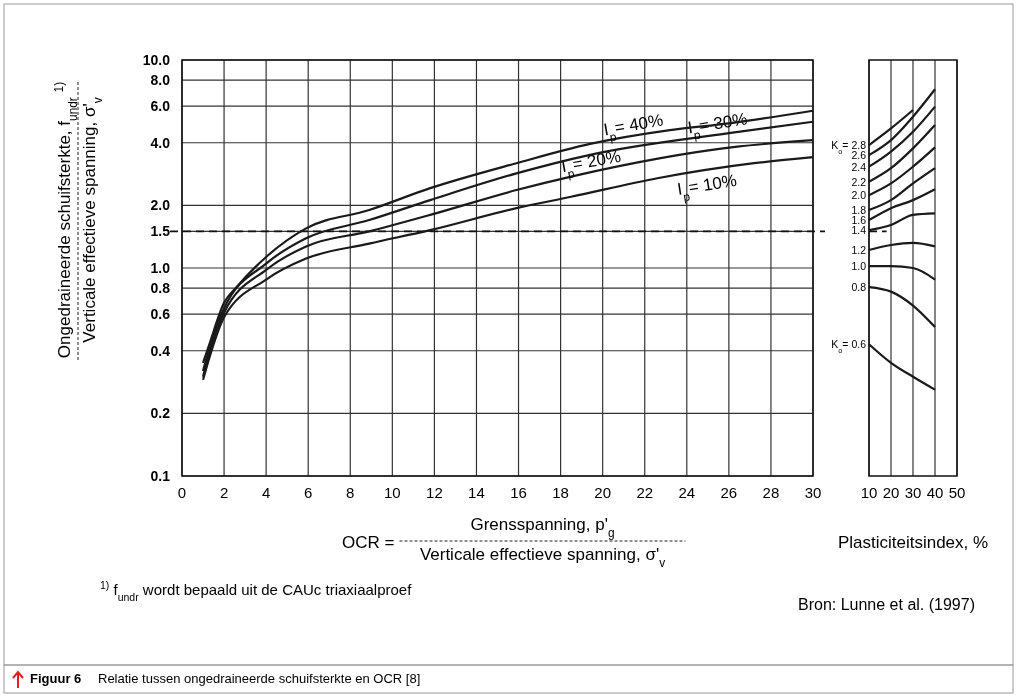  What do you see at coordinates (687, 492) in the screenshot?
I see `x-tick-label: 24` at bounding box center [687, 492].